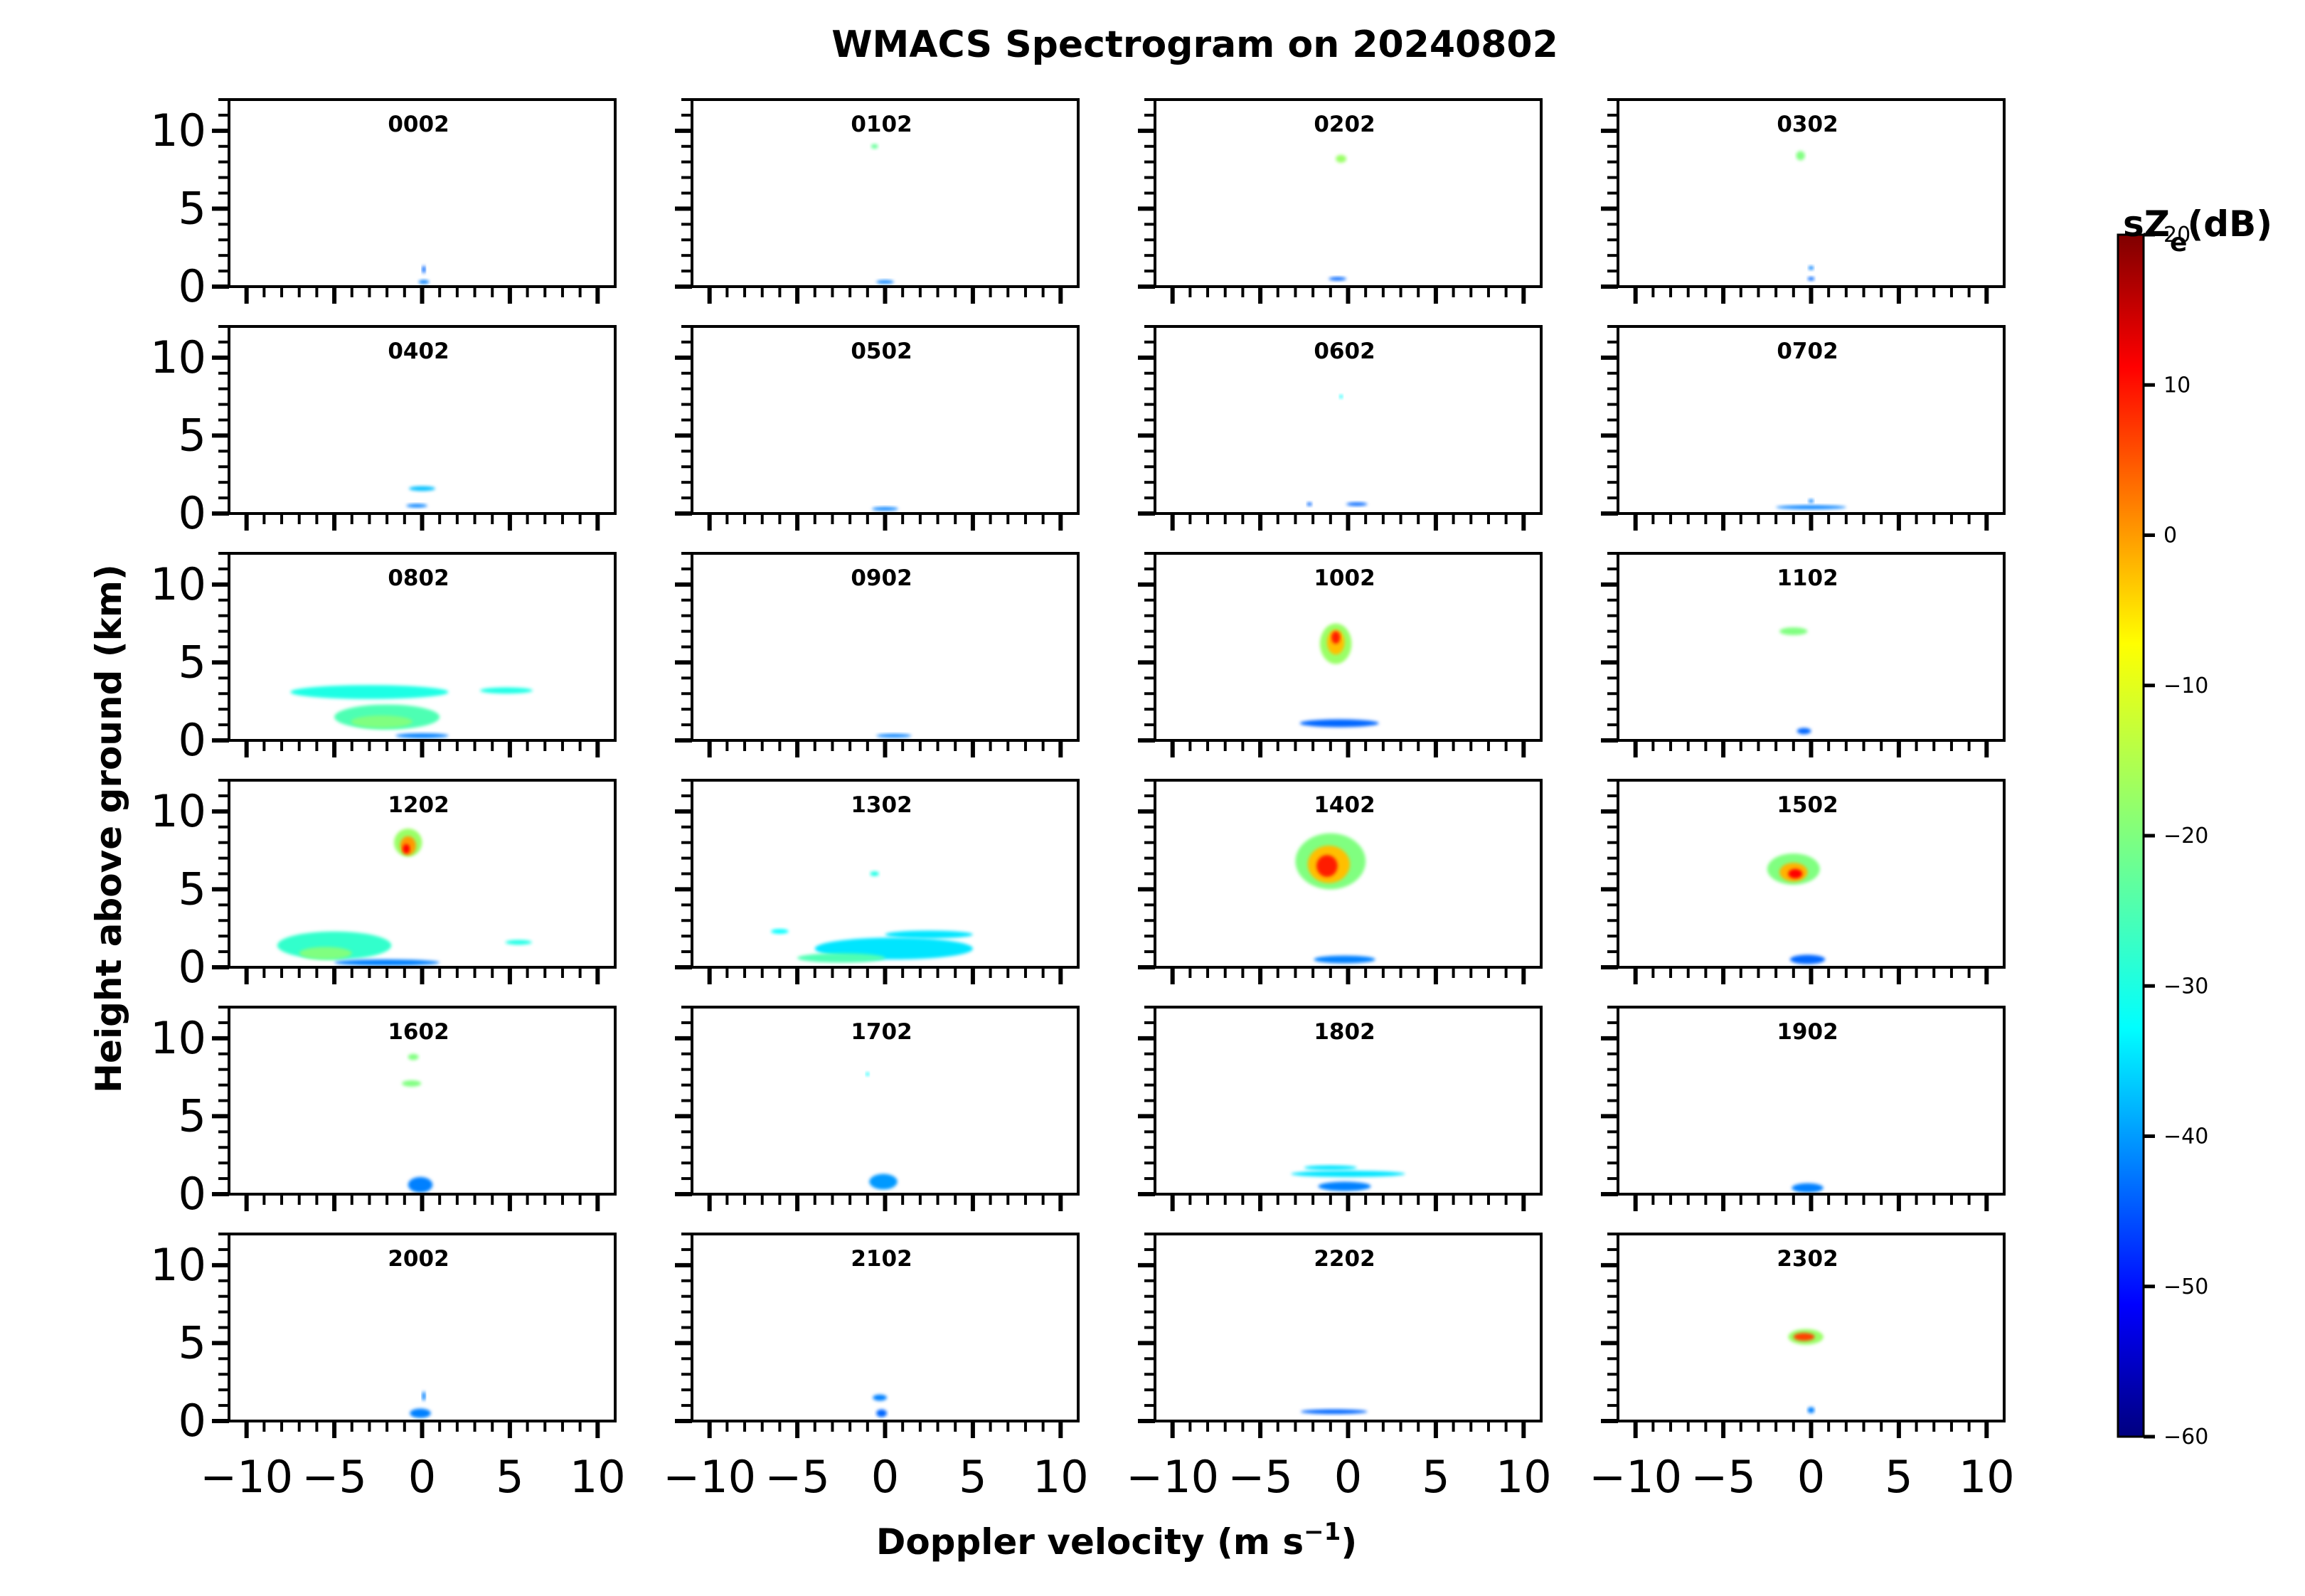 The height and width of the screenshot is (1596, 2305). I want to click on figure-title: WMACS Spectrogram on 20240802, so click(1195, 44).